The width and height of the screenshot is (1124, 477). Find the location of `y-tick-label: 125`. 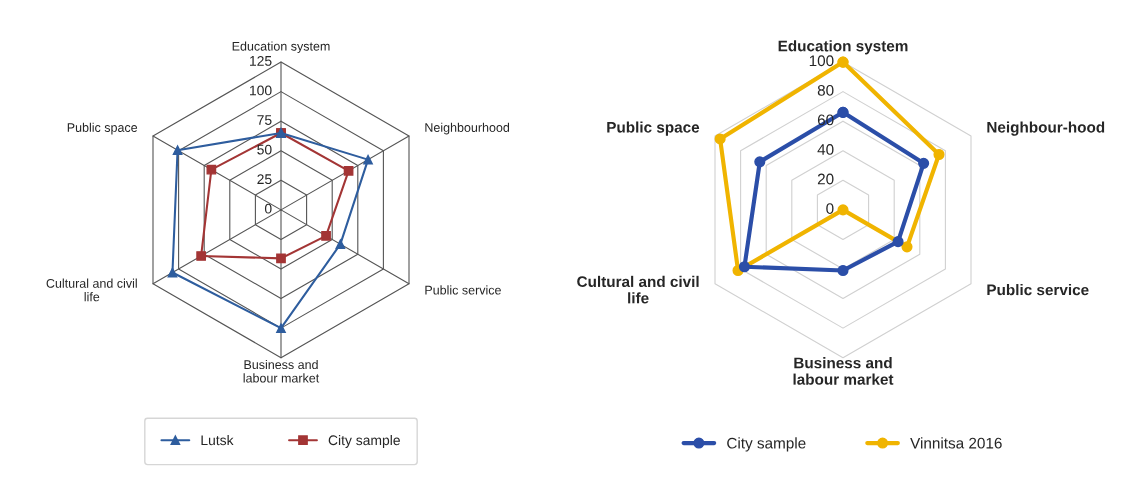

y-tick-label: 125 is located at coordinates (261, 60).